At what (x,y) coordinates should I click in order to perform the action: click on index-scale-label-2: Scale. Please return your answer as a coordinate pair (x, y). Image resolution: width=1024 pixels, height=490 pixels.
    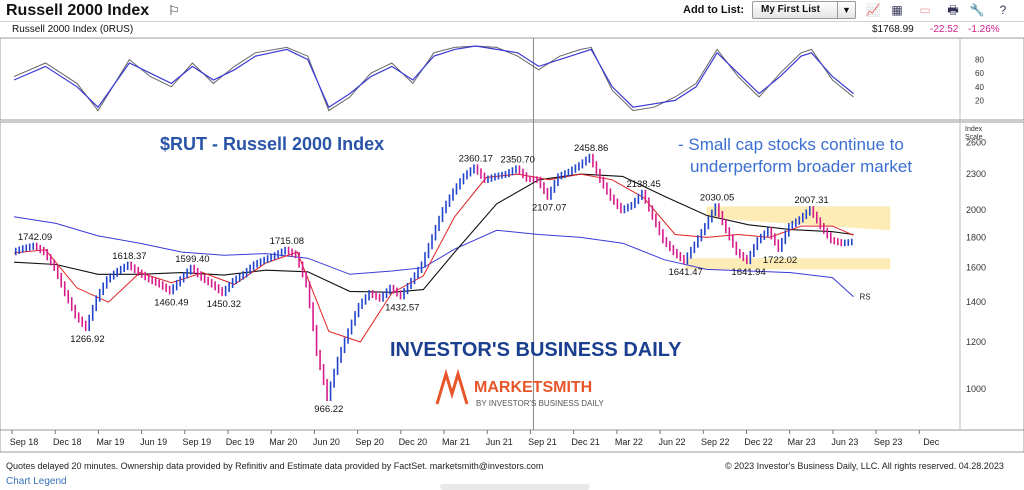
    Looking at the image, I should click on (974, 137).